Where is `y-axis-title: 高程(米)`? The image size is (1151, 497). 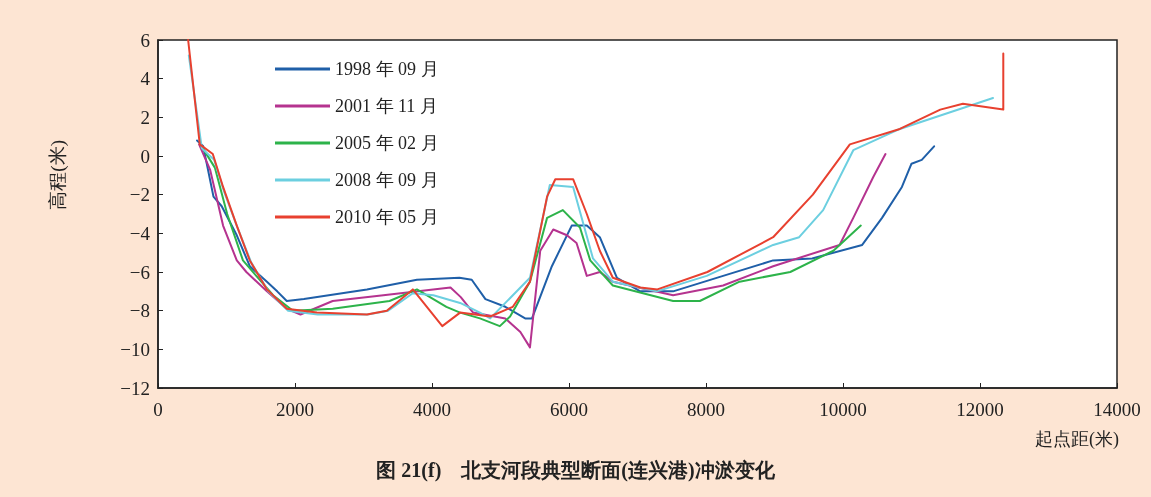
y-axis-title: 高程(米) is located at coordinates (58, 175).